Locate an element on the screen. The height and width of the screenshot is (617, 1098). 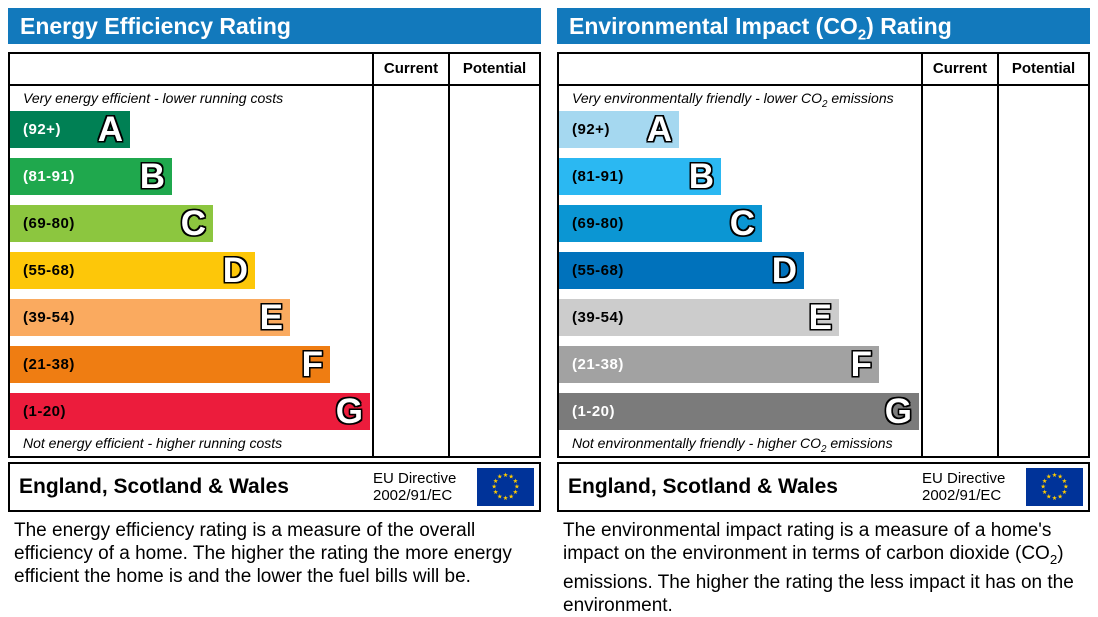
potential-column-header: Potential is located at coordinates (1043, 68).